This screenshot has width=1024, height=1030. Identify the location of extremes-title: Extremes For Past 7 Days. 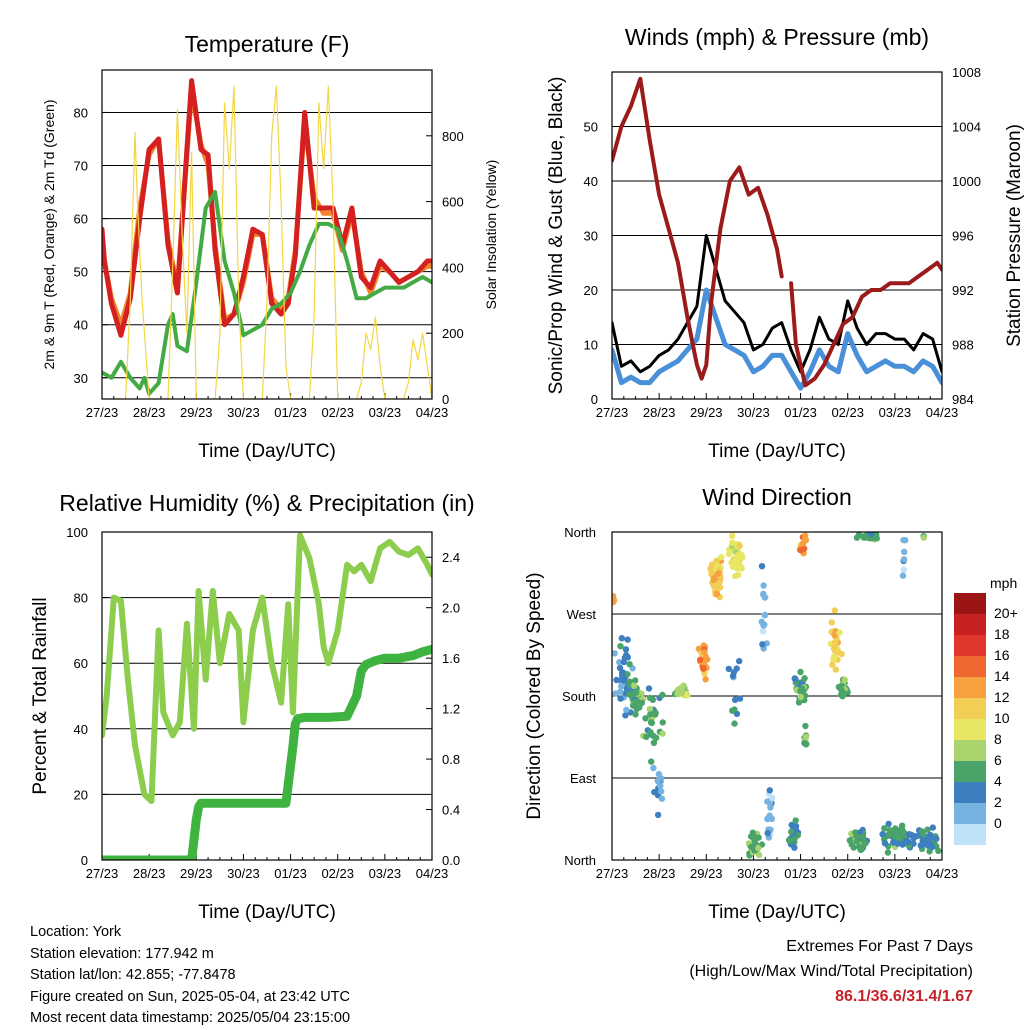
(879, 946).